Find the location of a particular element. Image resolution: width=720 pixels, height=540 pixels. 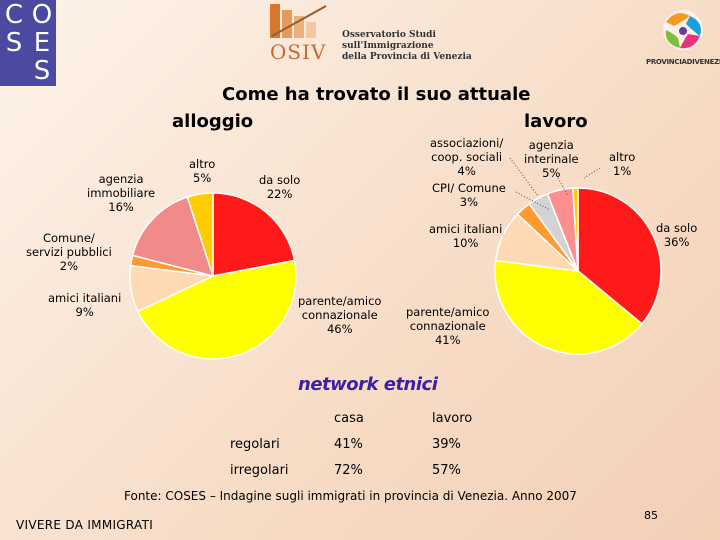

table-row: regolari 41% 39% is located at coordinates (361, 444).